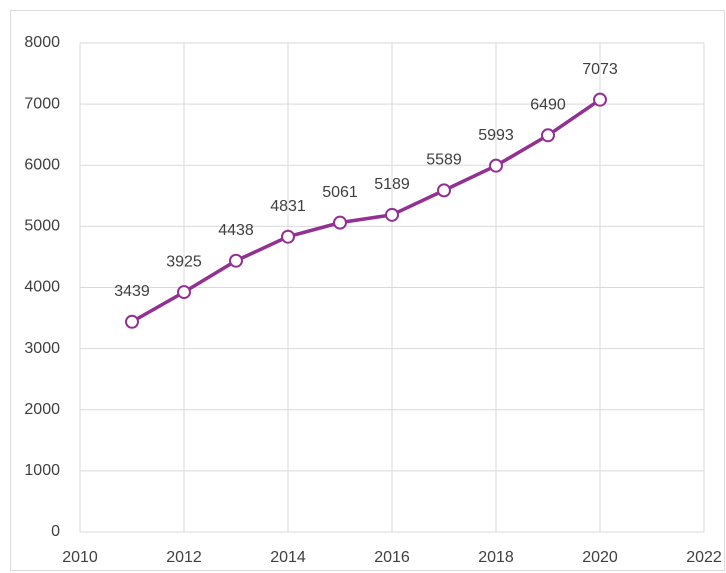 This screenshot has width=726, height=573. I want to click on data-label: 6490, so click(548, 105).